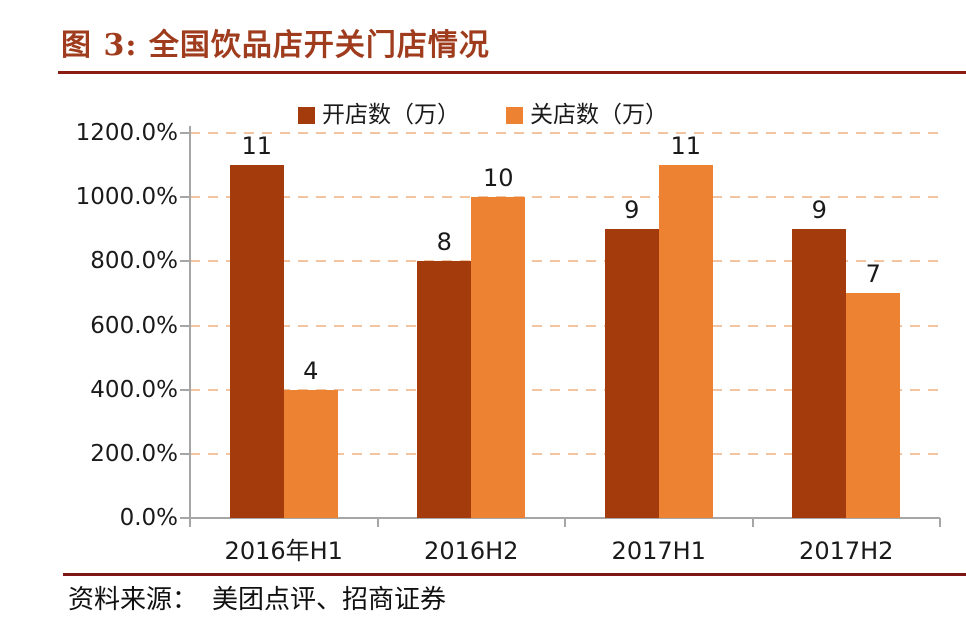 Image resolution: width=966 pixels, height=632 pixels. Describe the element at coordinates (329, 600) in the screenshot. I see `source-text: 美团点评、招商证券` at that location.